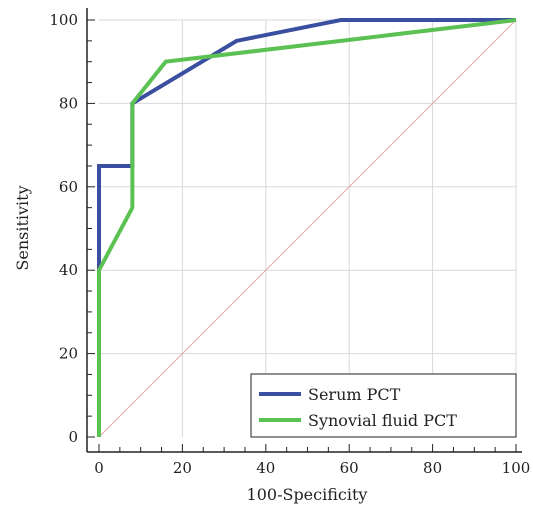  I want to click on y-tick-label: 0, so click(73, 437).